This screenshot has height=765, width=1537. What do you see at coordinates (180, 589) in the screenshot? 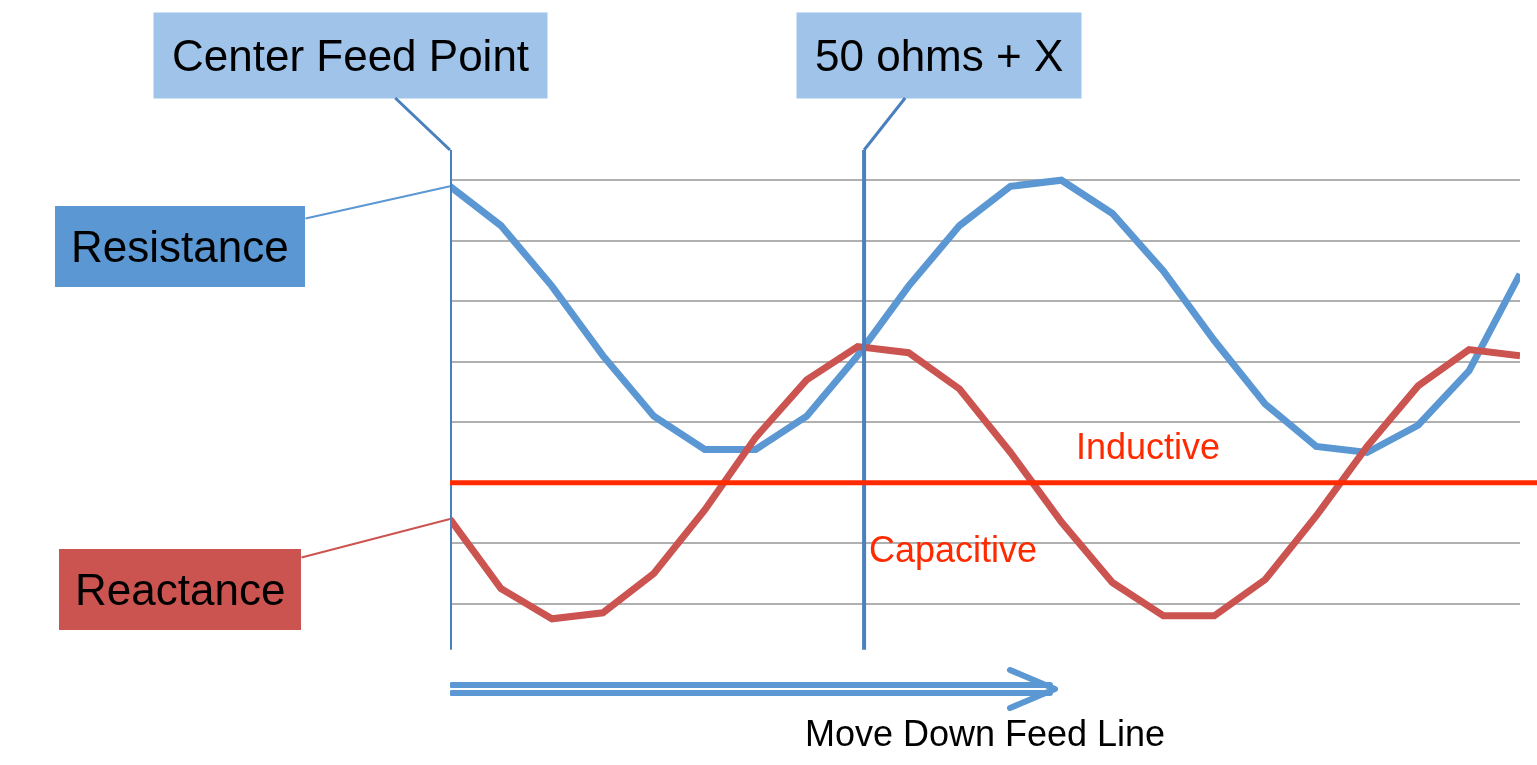
I see `text: Reactance` at bounding box center [180, 589].